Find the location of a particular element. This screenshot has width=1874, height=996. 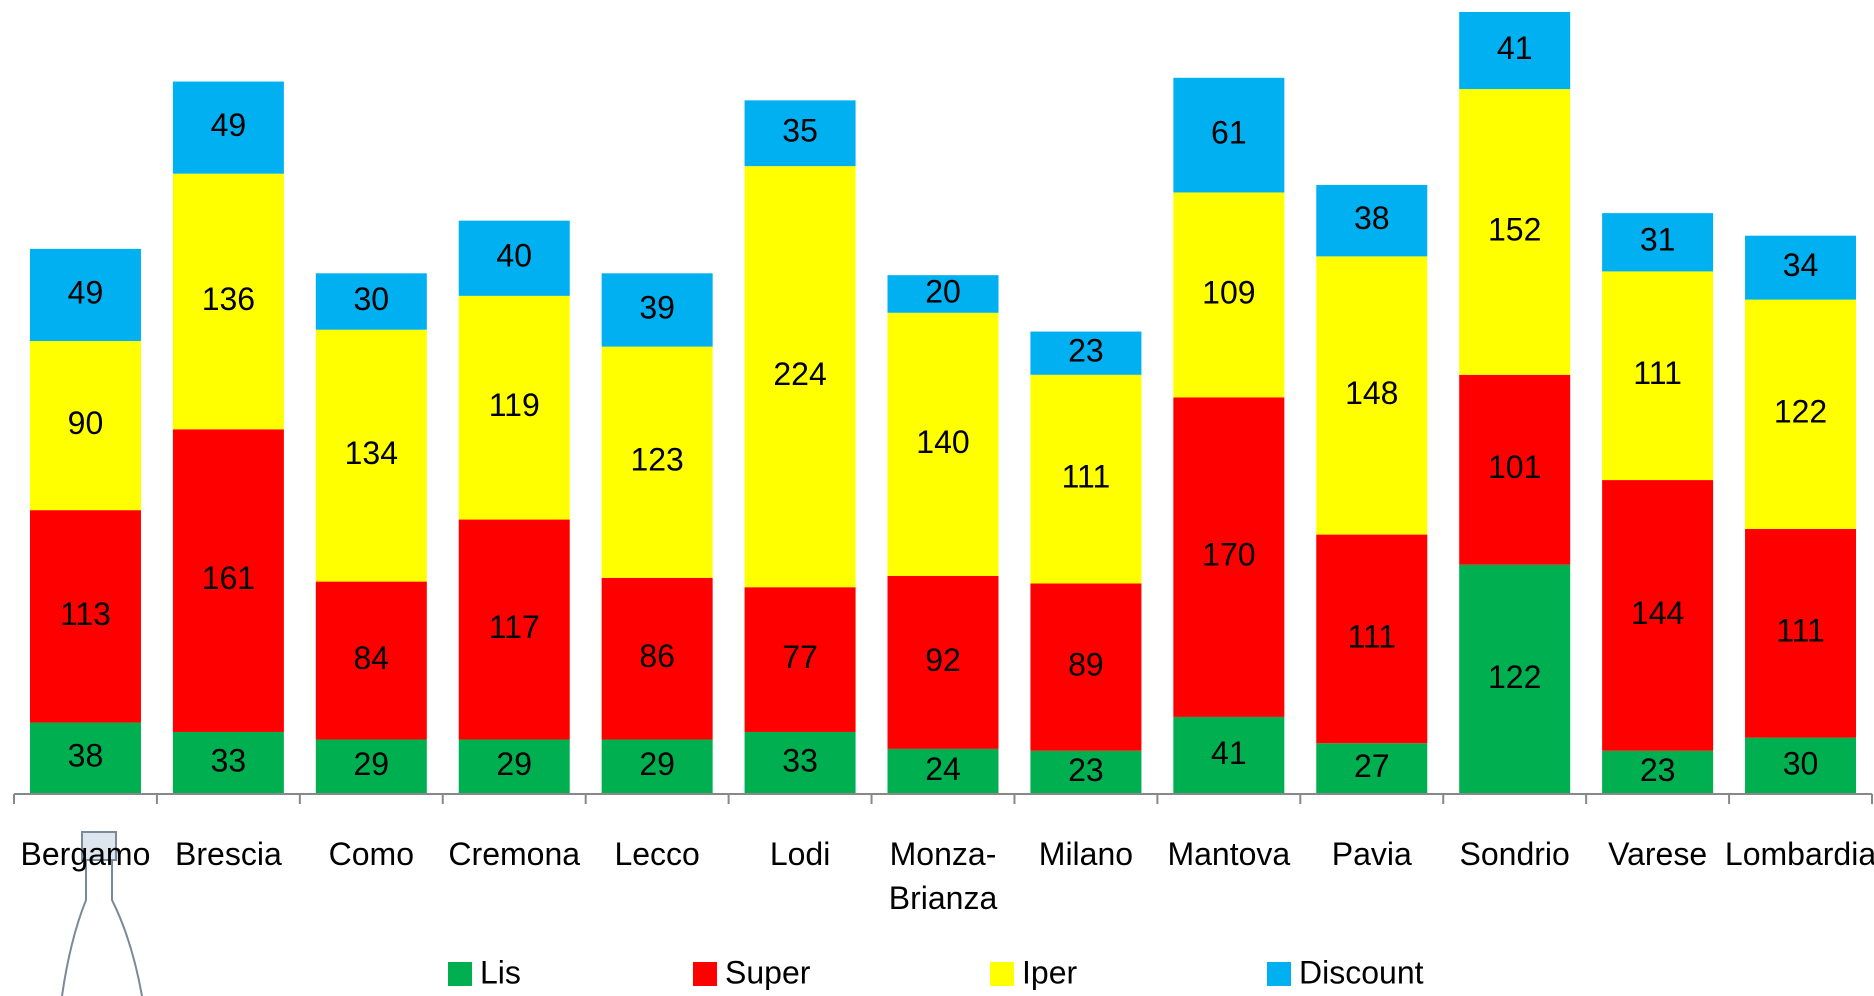

data-label: 224 is located at coordinates (799, 374).